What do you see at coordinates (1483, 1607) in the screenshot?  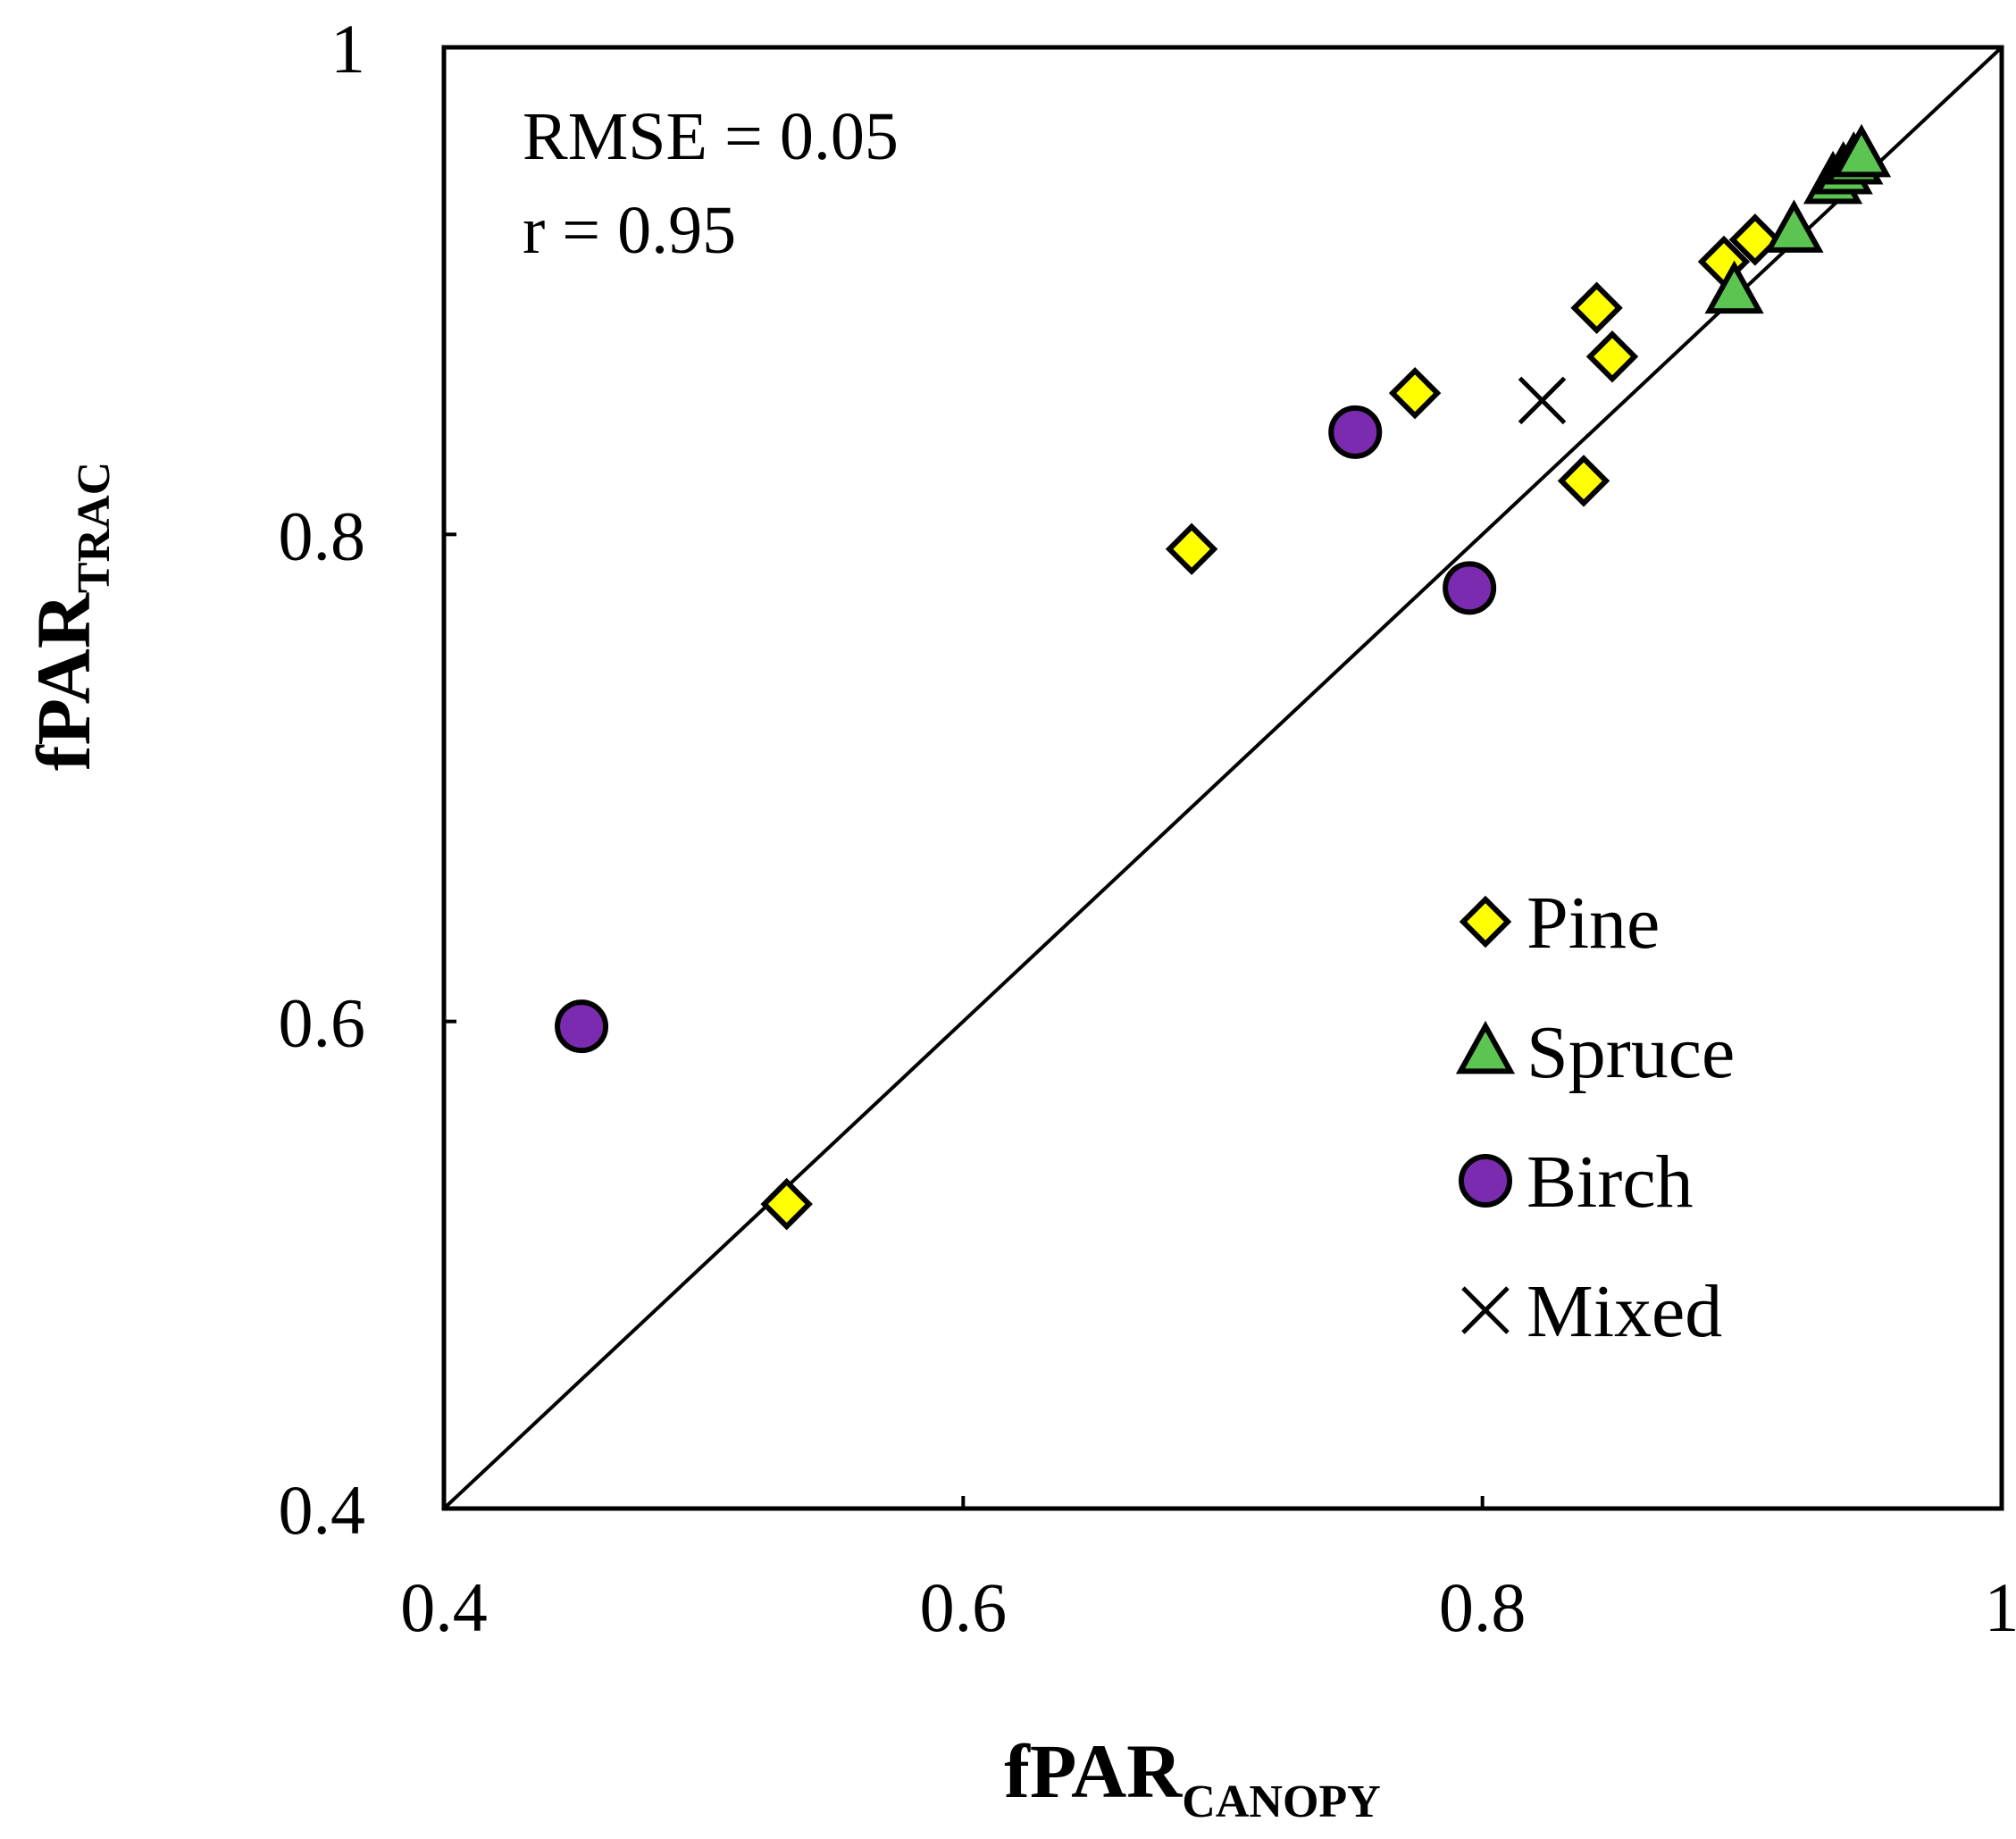 I see `x-tick-label: 0.8` at bounding box center [1483, 1607].